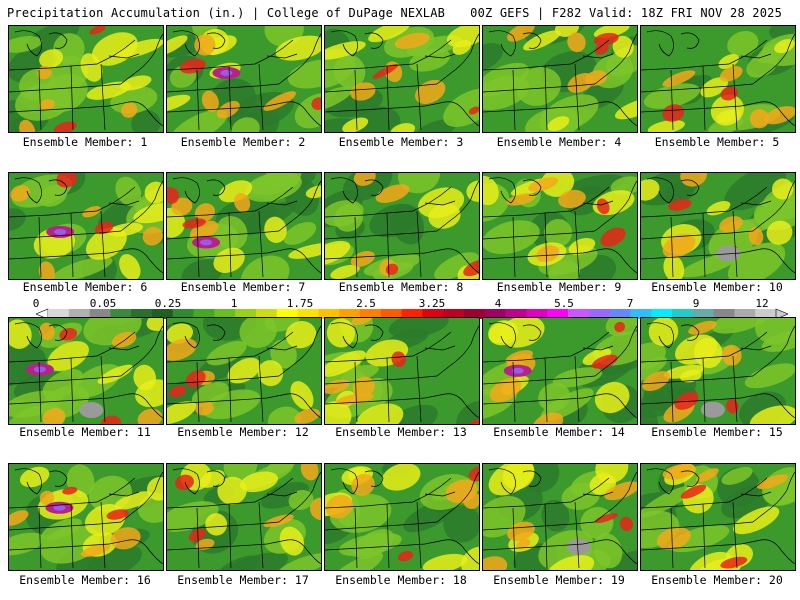 The image size is (800, 600). What do you see at coordinates (412, 314) in the screenshot?
I see `precip-colorbar` at bounding box center [412, 314].